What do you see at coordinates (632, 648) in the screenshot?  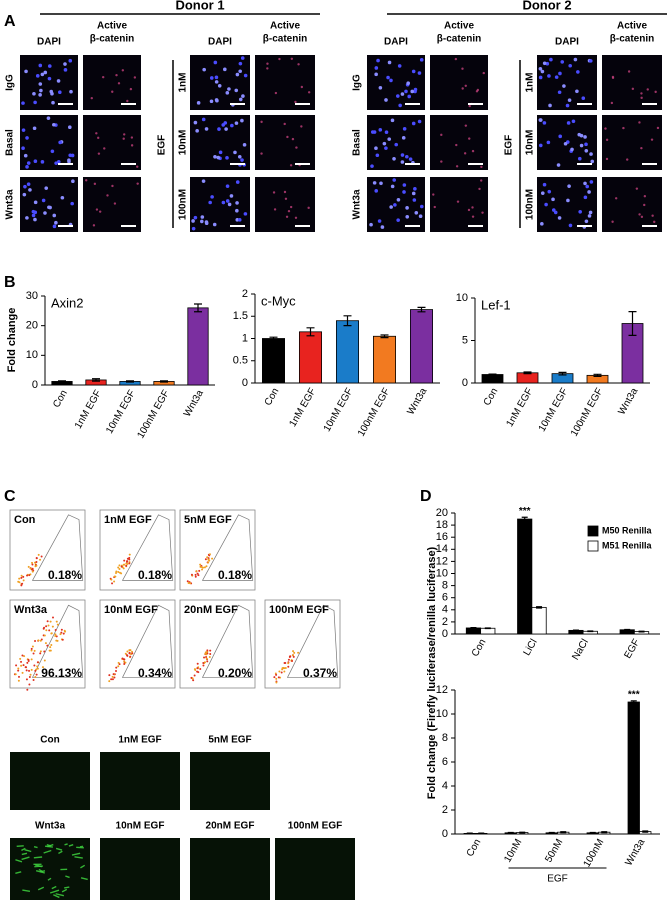 I see `x-tick-label: EGF` at bounding box center [632, 648].